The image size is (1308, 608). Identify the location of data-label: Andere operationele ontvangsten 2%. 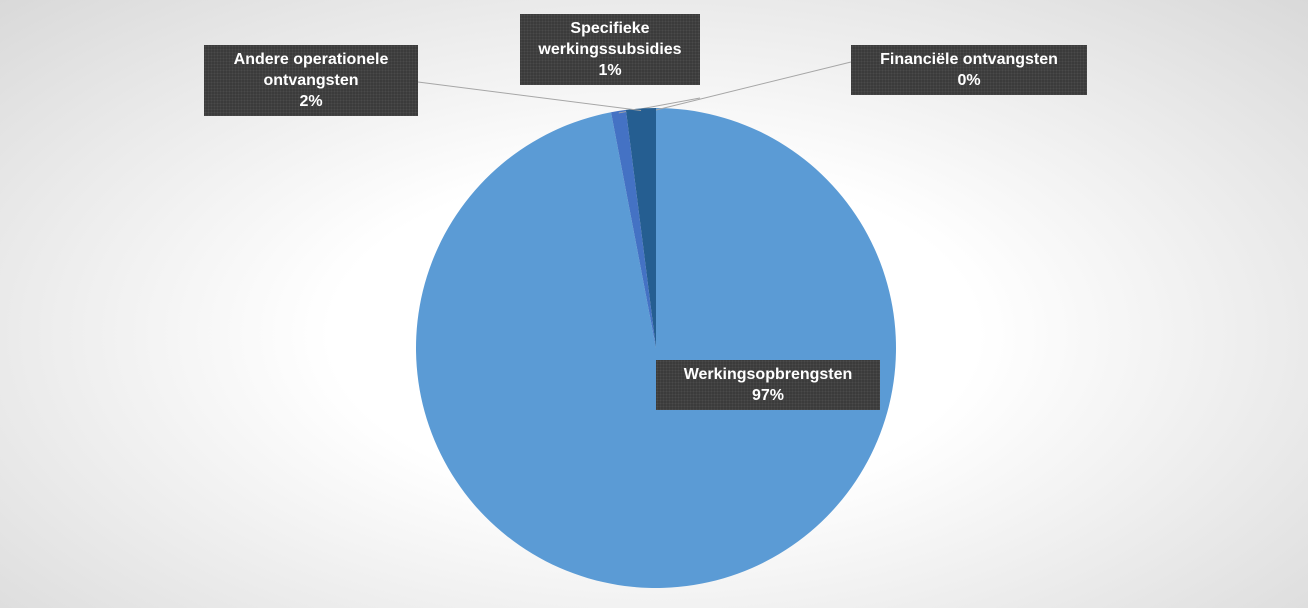
(311, 80).